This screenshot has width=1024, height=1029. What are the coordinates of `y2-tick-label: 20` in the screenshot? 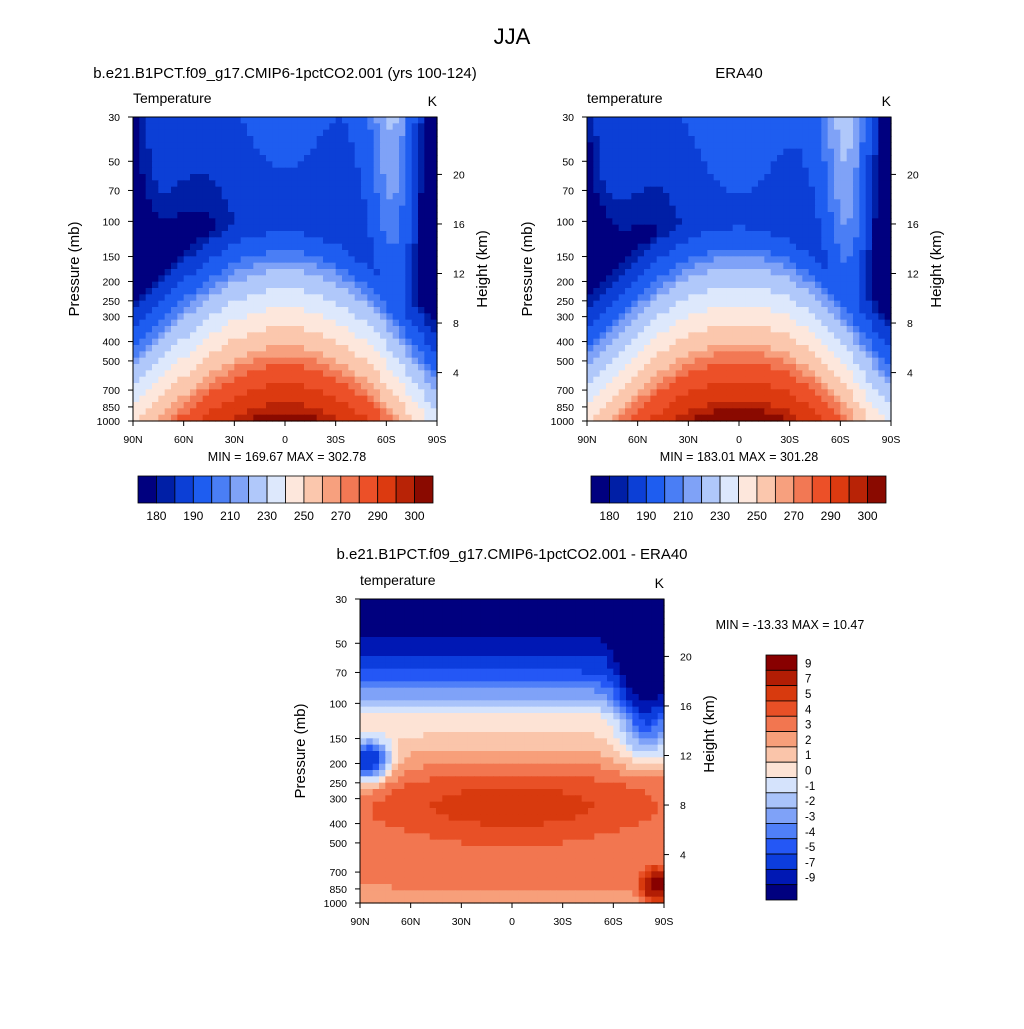 It's located at (913, 175).